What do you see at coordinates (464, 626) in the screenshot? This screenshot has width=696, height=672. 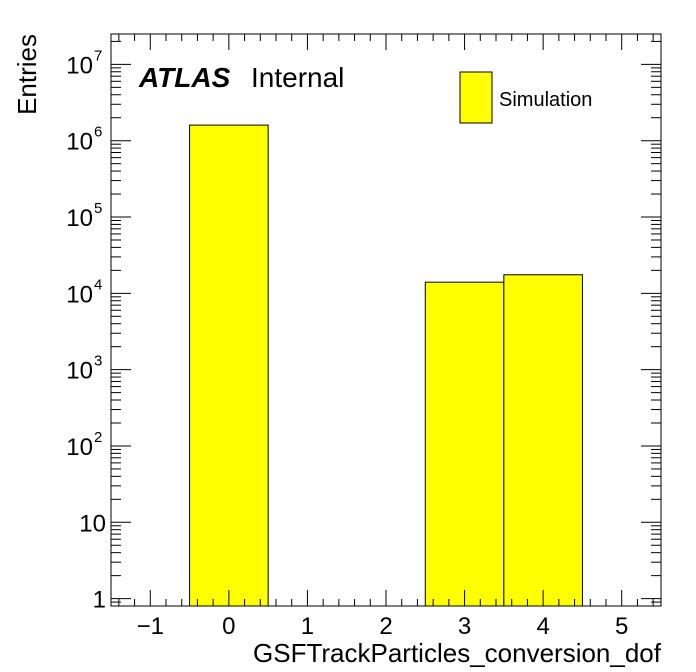 I see `x-tick-label: 3` at bounding box center [464, 626].